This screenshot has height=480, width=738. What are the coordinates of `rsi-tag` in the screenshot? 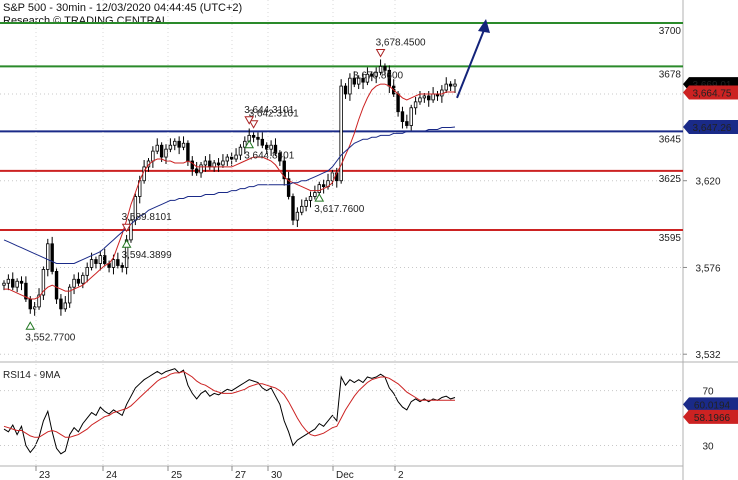 It's located at (710, 404).